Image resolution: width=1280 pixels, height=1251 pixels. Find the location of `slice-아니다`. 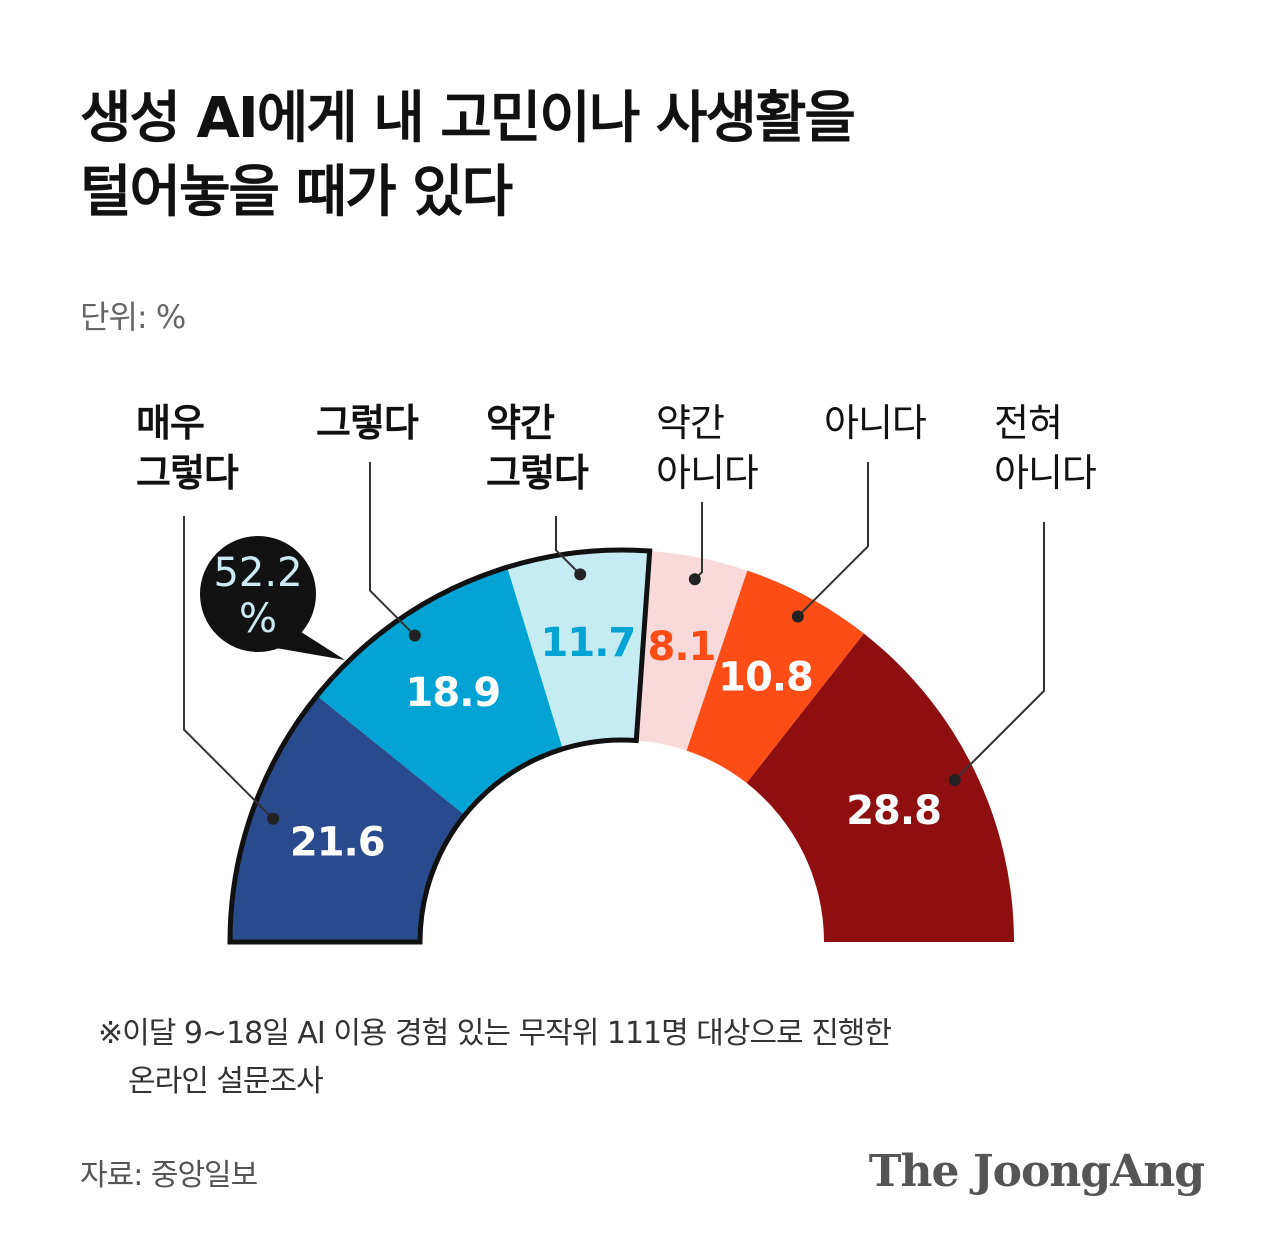

slice-아니다 is located at coordinates (775, 677).